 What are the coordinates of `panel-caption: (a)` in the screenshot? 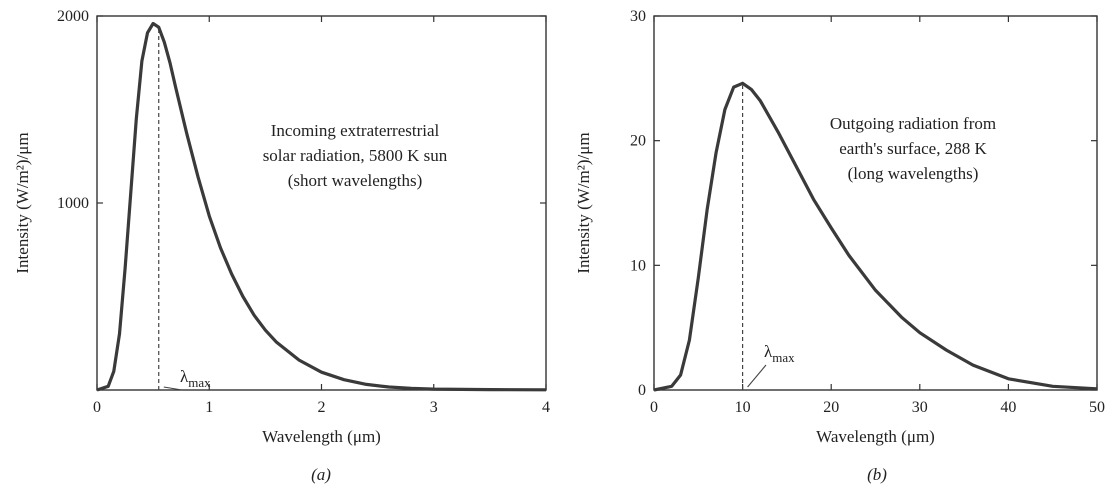 It's located at (321, 474).